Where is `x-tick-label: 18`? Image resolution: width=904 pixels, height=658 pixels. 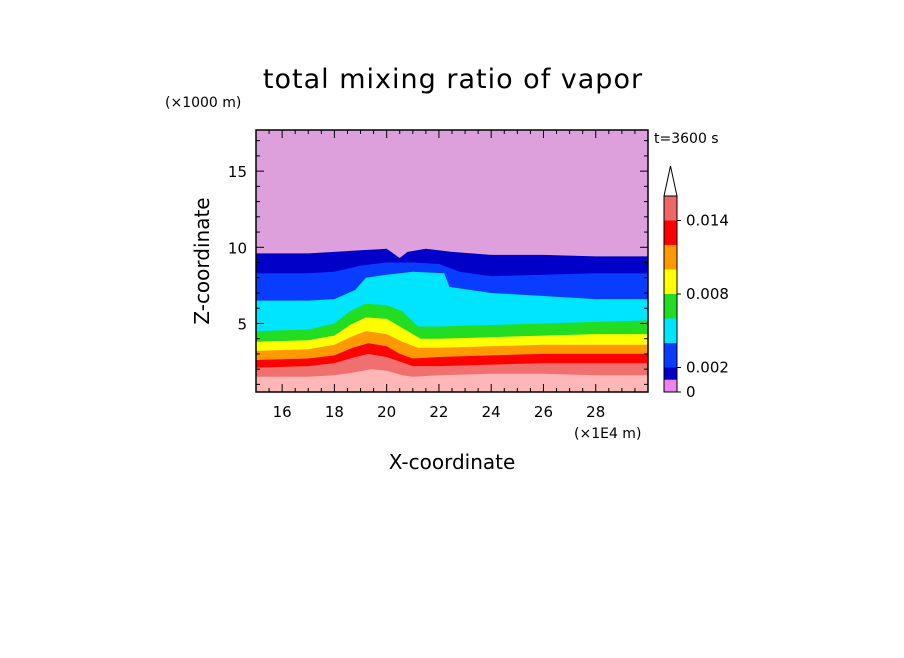 x-tick-label: 18 is located at coordinates (334, 412).